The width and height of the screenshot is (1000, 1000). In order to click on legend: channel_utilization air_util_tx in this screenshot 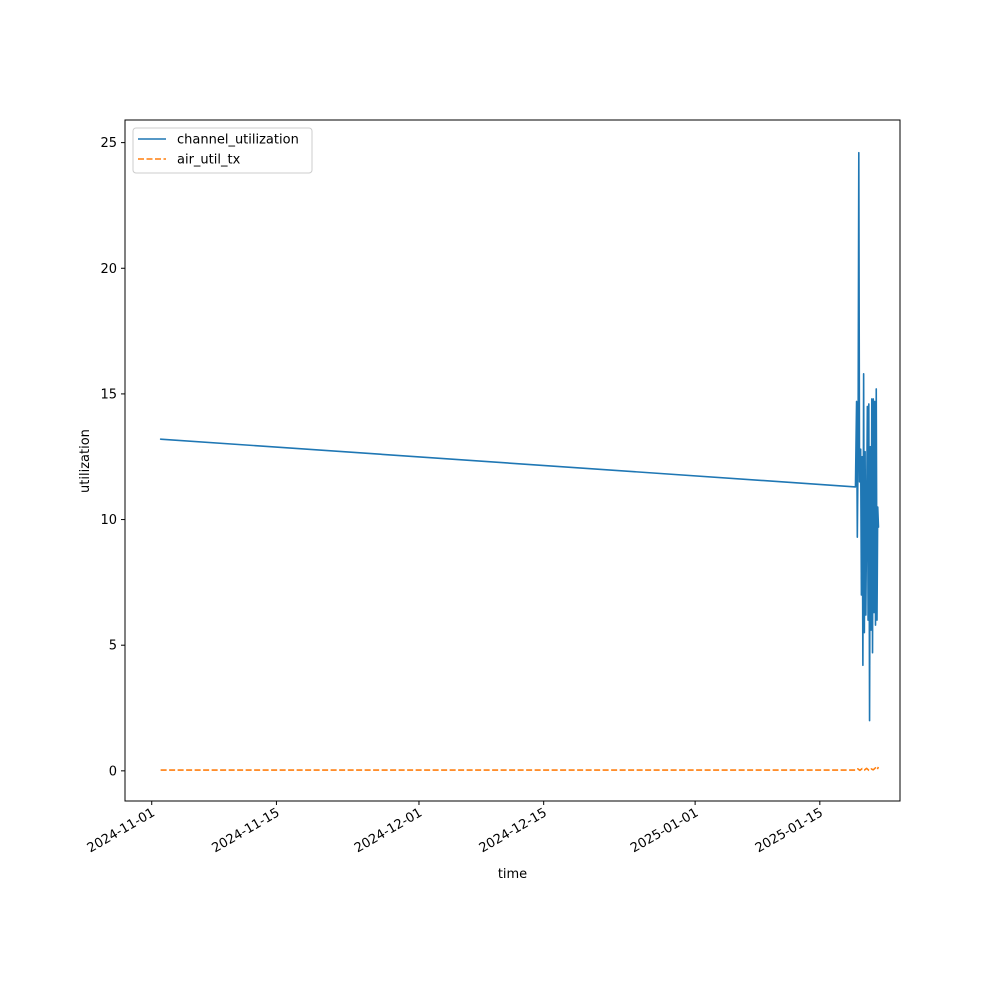, I will do `click(222, 150)`.